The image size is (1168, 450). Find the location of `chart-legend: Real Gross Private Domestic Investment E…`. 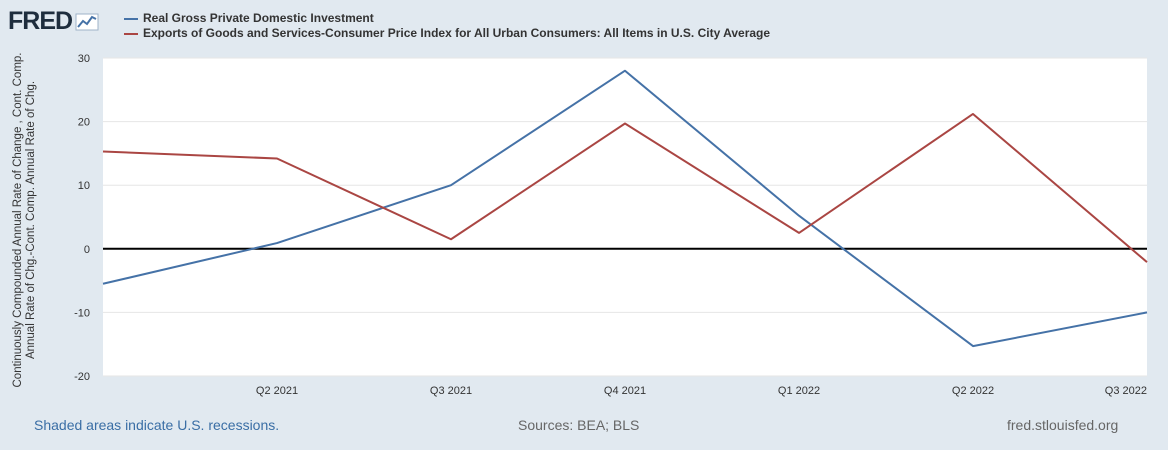

chart-legend: Real Gross Private Domestic Investment E… is located at coordinates (447, 26).